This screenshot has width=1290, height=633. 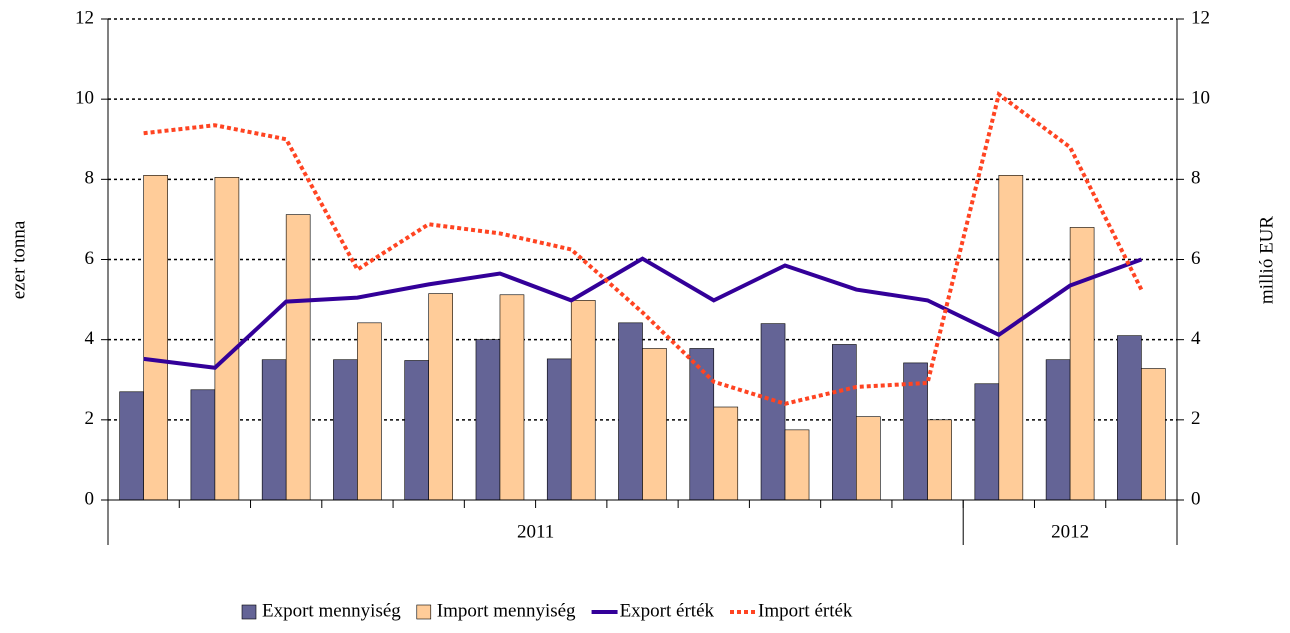 I want to click on y-axis-label: ezer tonna, so click(x=18, y=259).